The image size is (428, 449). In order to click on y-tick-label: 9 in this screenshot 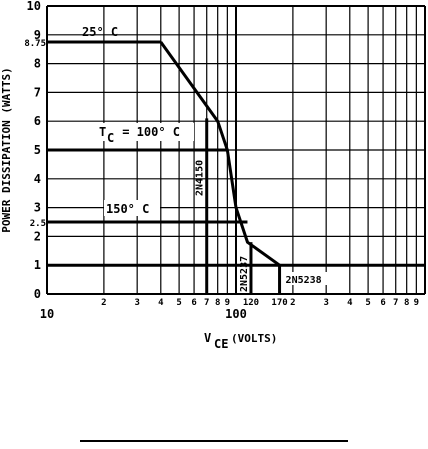, I will do `click(37, 35)`.